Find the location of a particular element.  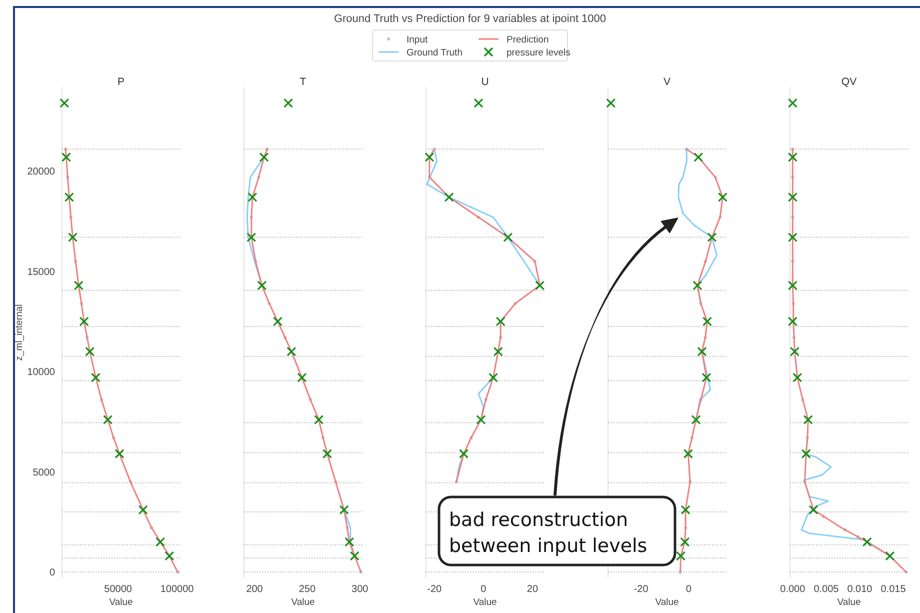

x-tick-label: 20 is located at coordinates (532, 589).